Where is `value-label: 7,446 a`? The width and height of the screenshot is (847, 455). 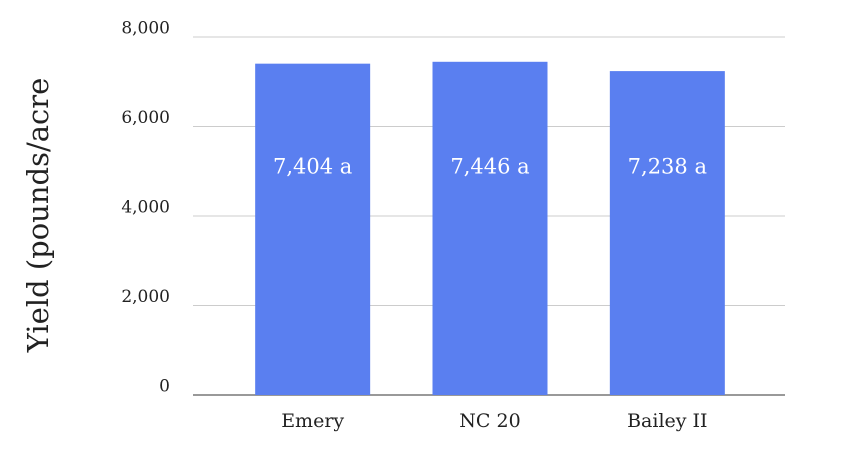 value-label: 7,446 a is located at coordinates (489, 167).